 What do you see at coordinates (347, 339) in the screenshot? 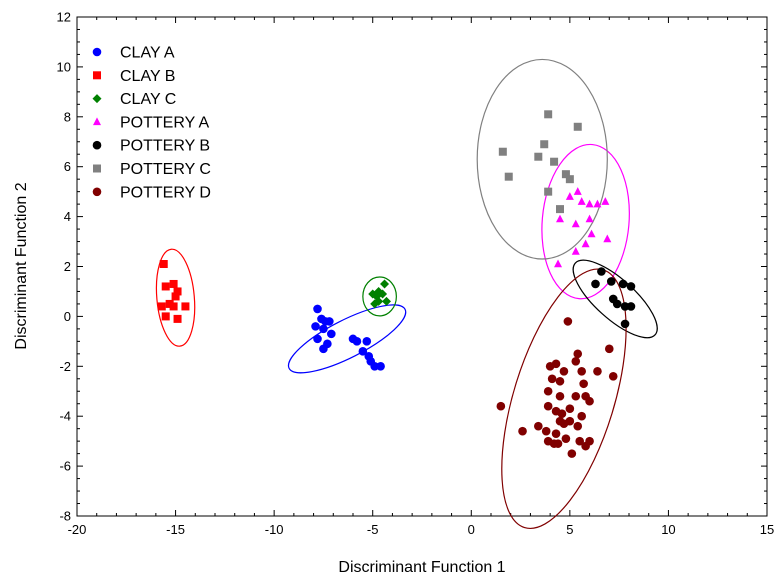
I see `clay-a-ellipse` at bounding box center [347, 339].